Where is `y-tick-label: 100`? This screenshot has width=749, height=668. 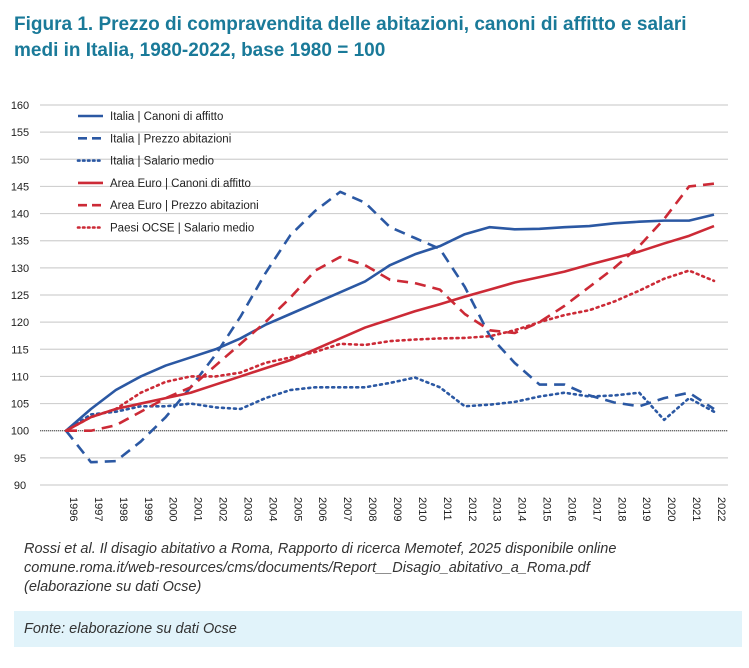
y-tick-label: 100 is located at coordinates (20, 432).